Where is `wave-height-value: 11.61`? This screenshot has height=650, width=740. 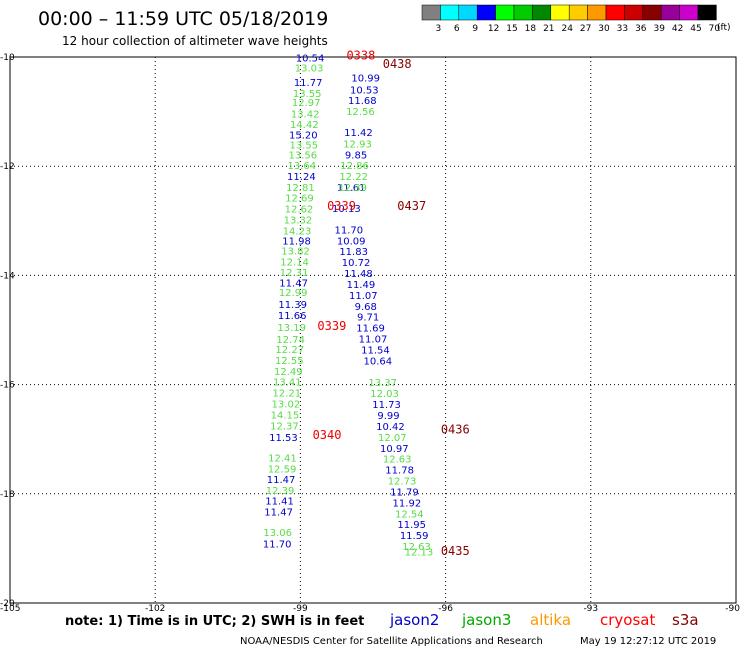
wave-height-value: 11.61 is located at coordinates (351, 188).